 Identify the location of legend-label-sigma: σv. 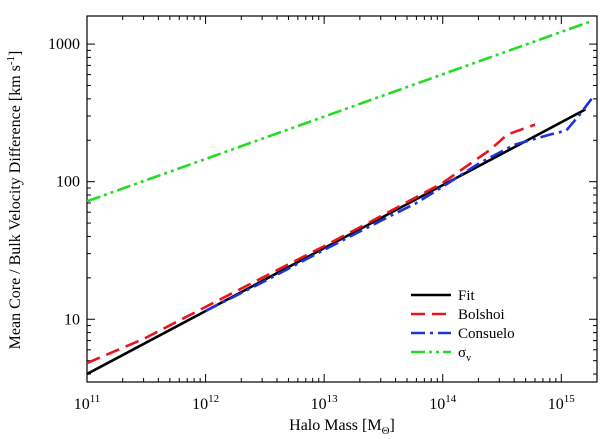
(464, 354).